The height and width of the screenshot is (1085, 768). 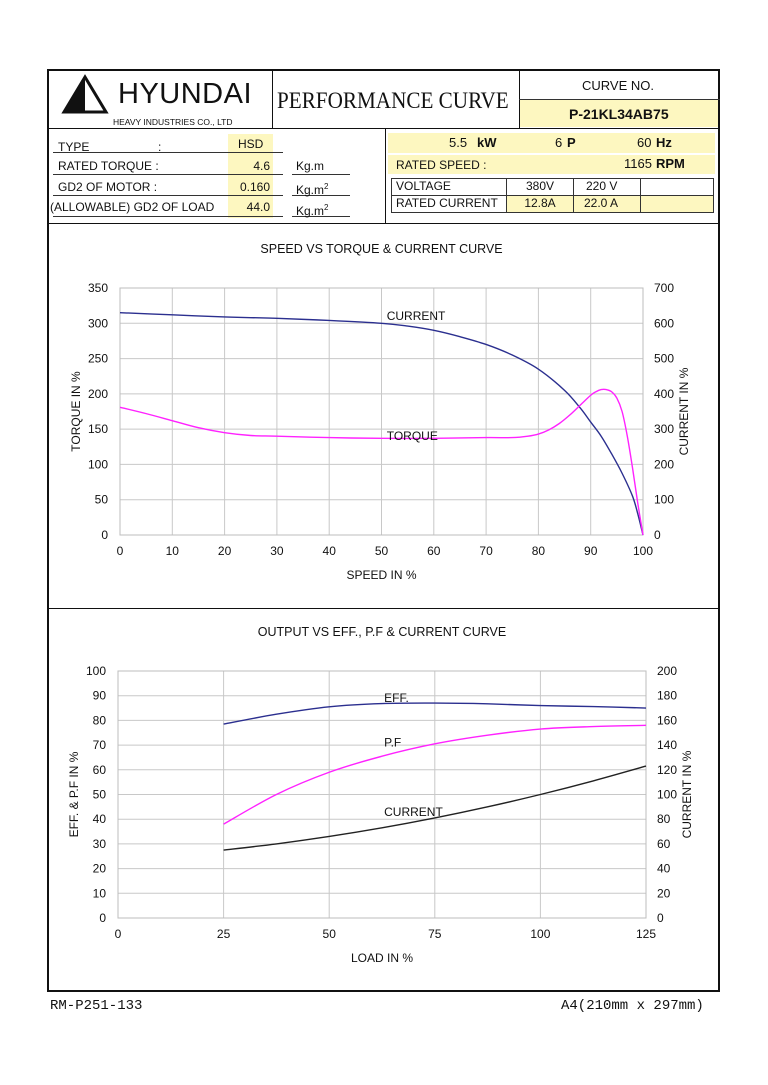 What do you see at coordinates (559, 142) in the screenshot?
I see `poles-value: 6` at bounding box center [559, 142].